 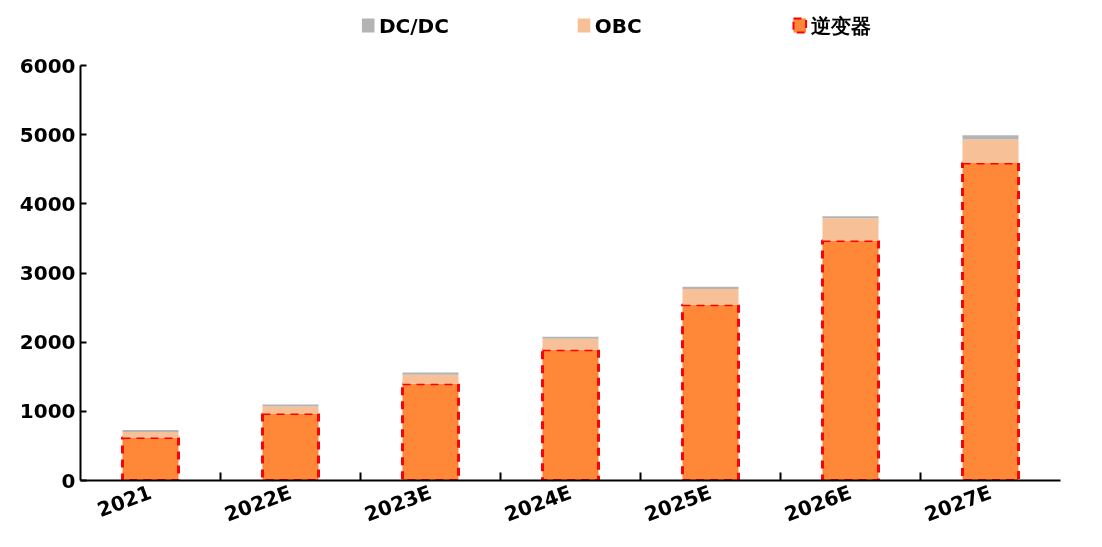 I want to click on y-tick-label: 1000, so click(x=47, y=411).